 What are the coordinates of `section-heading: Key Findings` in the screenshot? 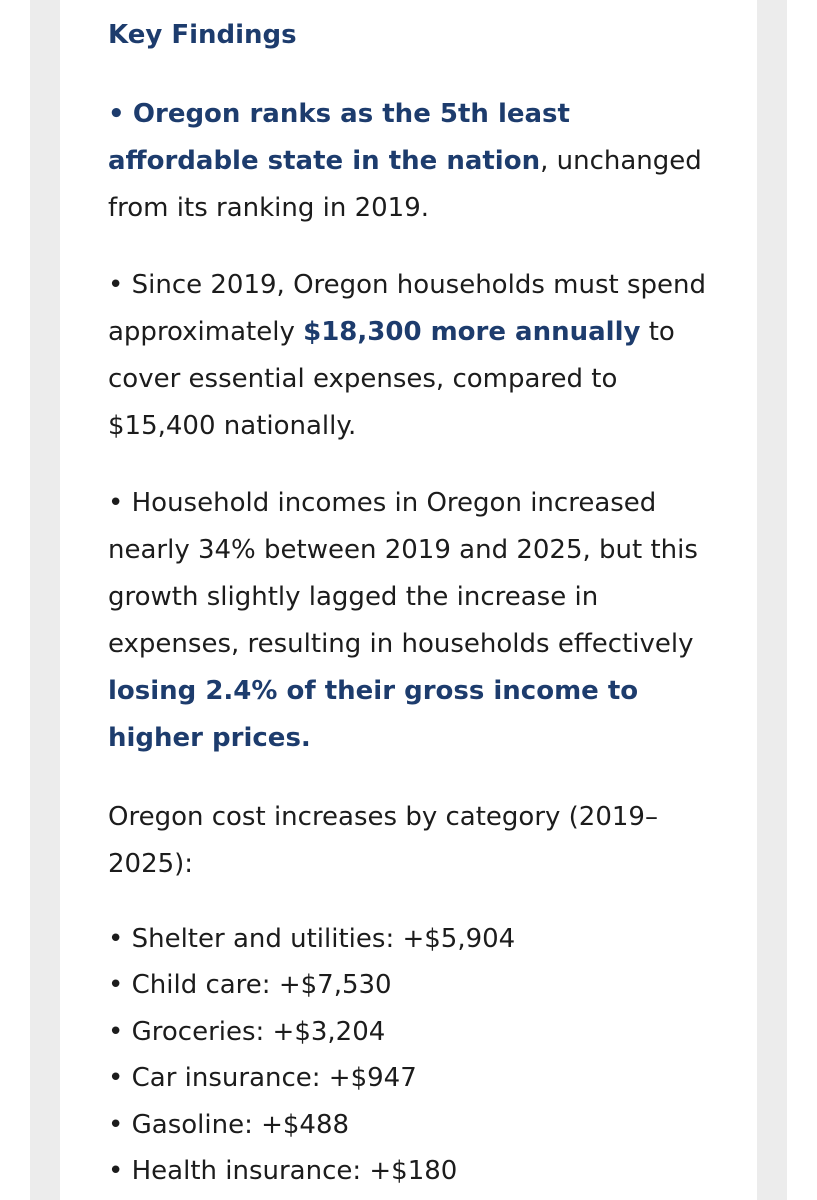 It's located at (202, 35).